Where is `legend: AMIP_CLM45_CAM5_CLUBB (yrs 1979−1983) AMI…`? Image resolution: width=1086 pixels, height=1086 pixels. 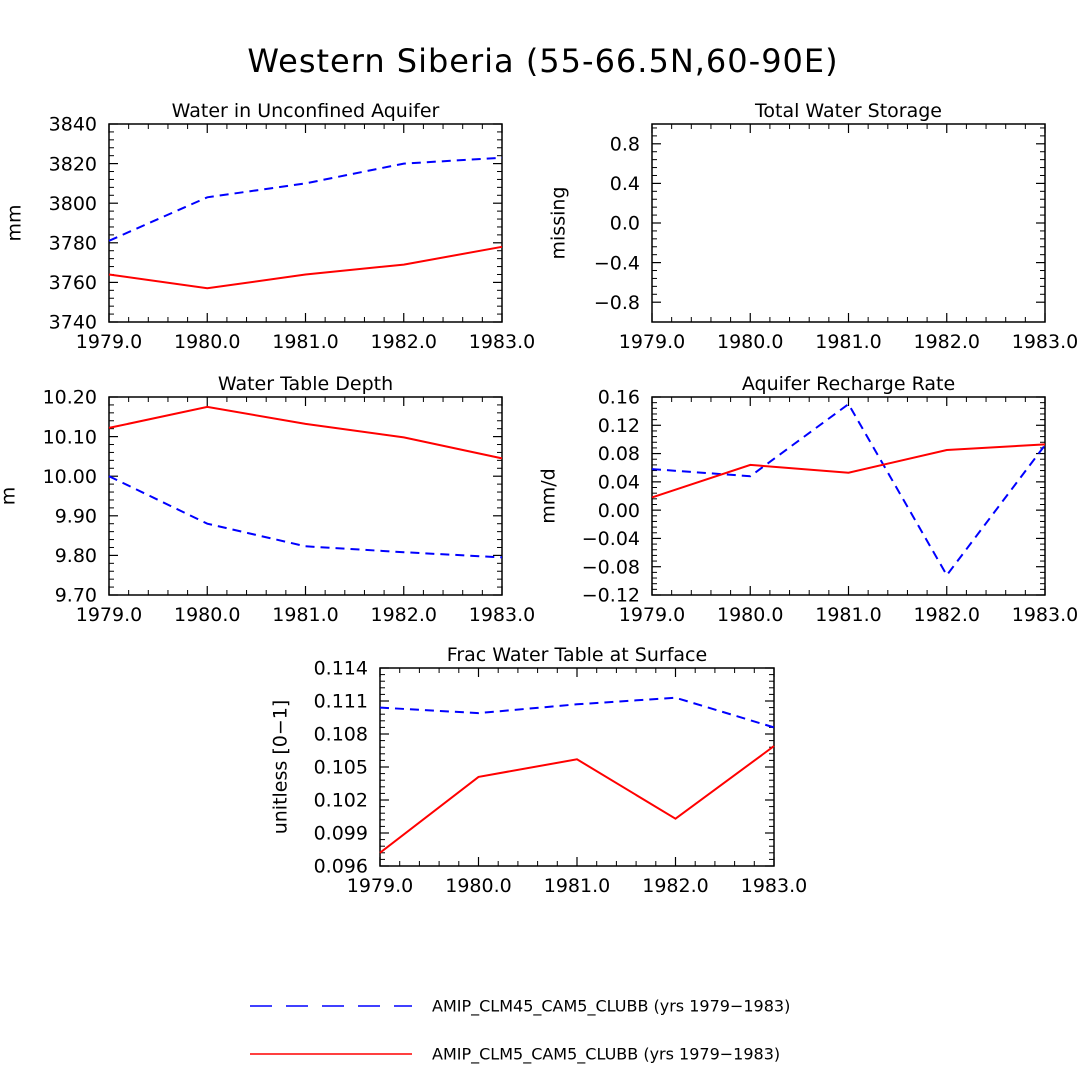 legend: AMIP_CLM45_CAM5_CLUBB (yrs 1979−1983) AMI… is located at coordinates (520, 1031).